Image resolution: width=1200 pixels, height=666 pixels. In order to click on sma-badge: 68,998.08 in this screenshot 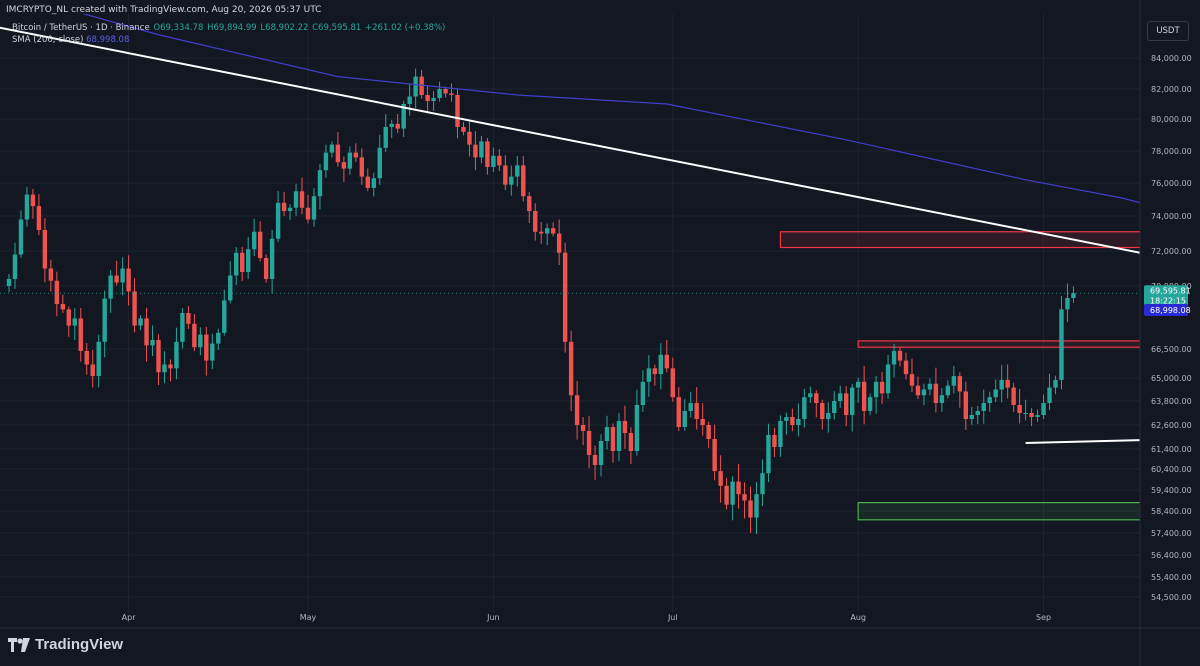, I will do `click(1167, 310)`.